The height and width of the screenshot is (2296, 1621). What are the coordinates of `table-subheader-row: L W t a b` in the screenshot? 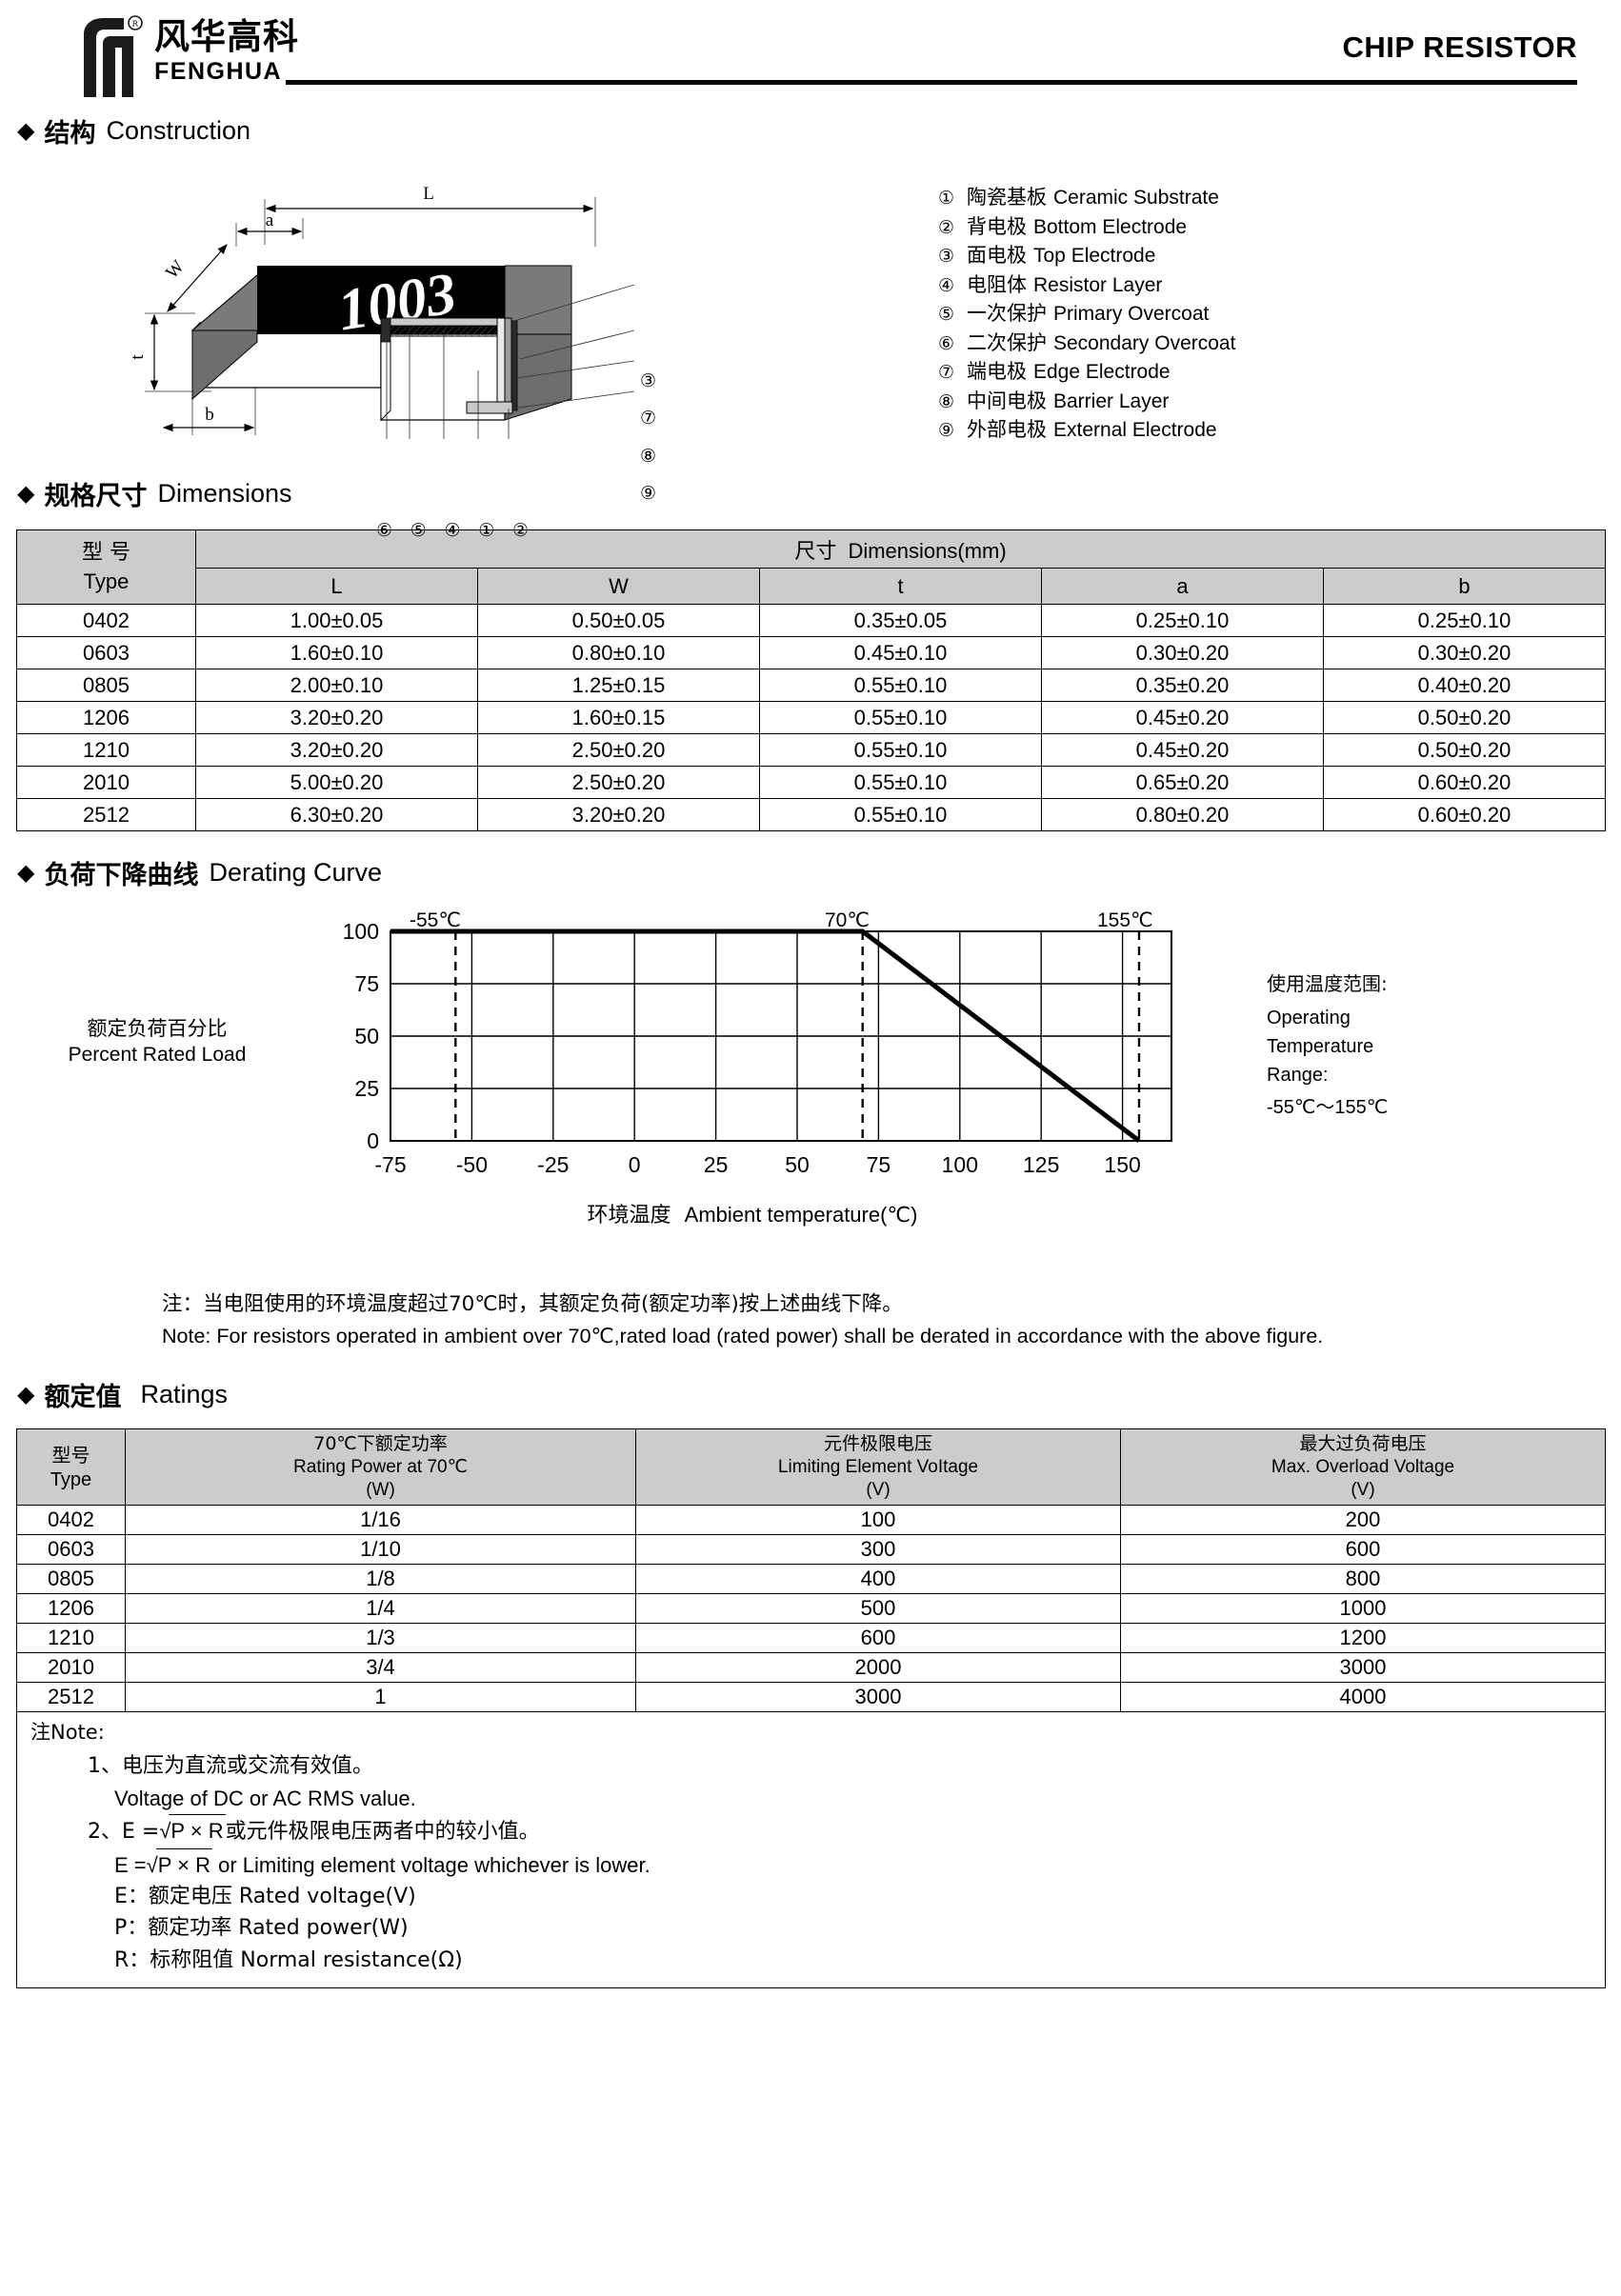 It's located at (812, 586).